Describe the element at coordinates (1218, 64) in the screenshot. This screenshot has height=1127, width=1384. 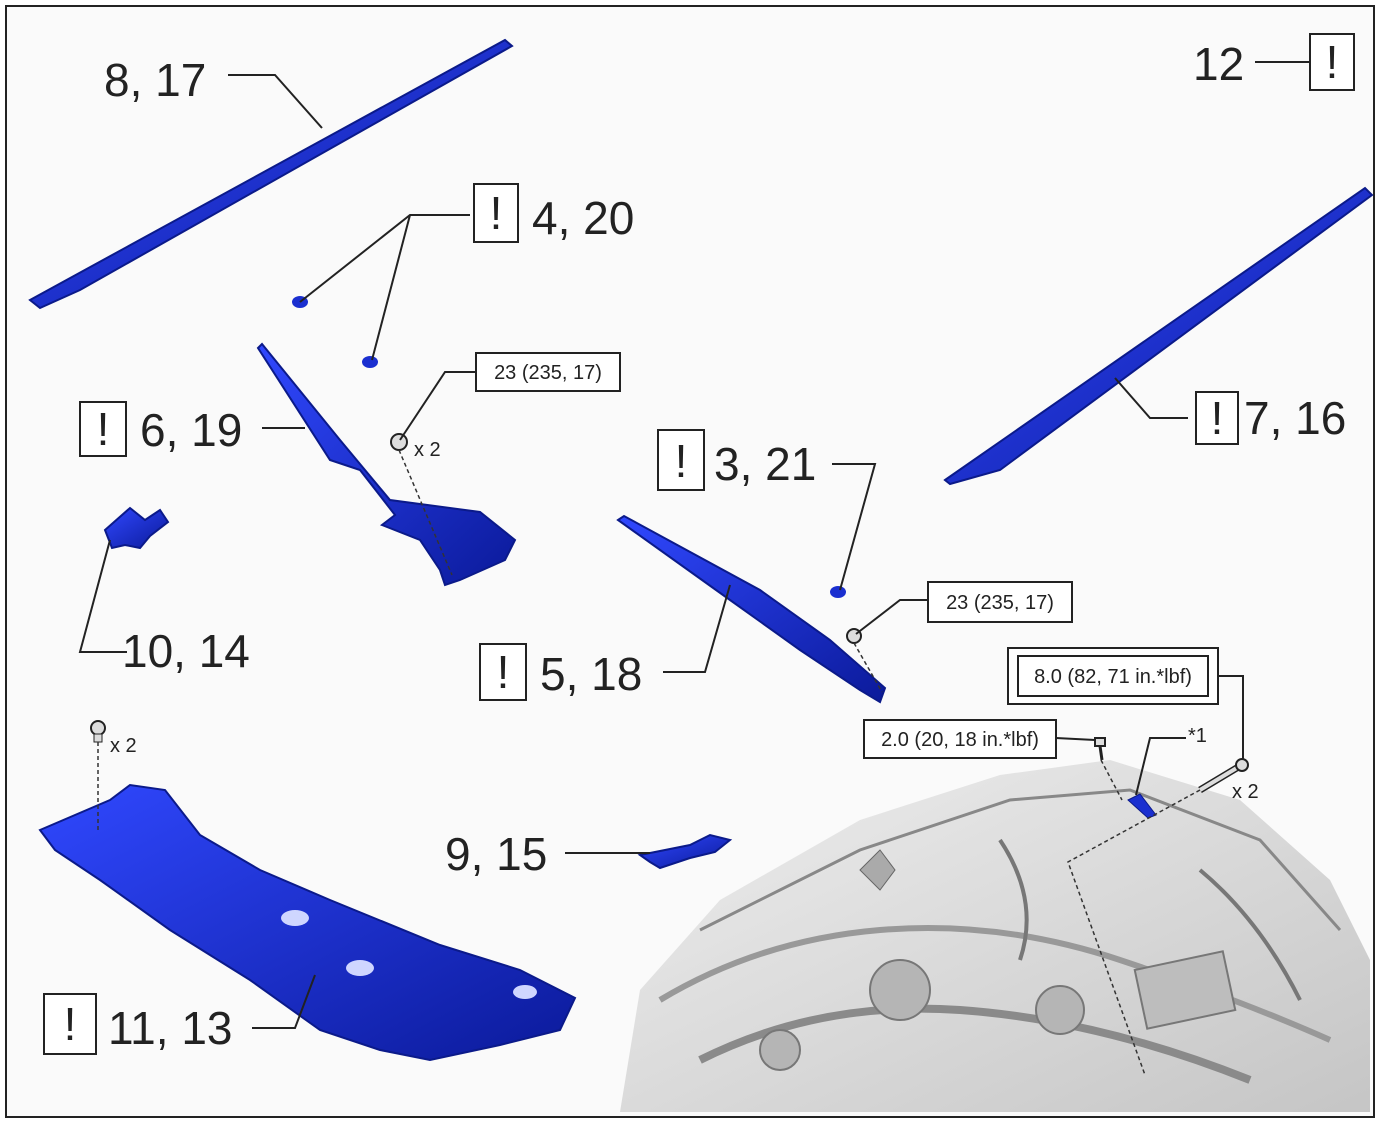
I see `callout-12: 12` at that location.